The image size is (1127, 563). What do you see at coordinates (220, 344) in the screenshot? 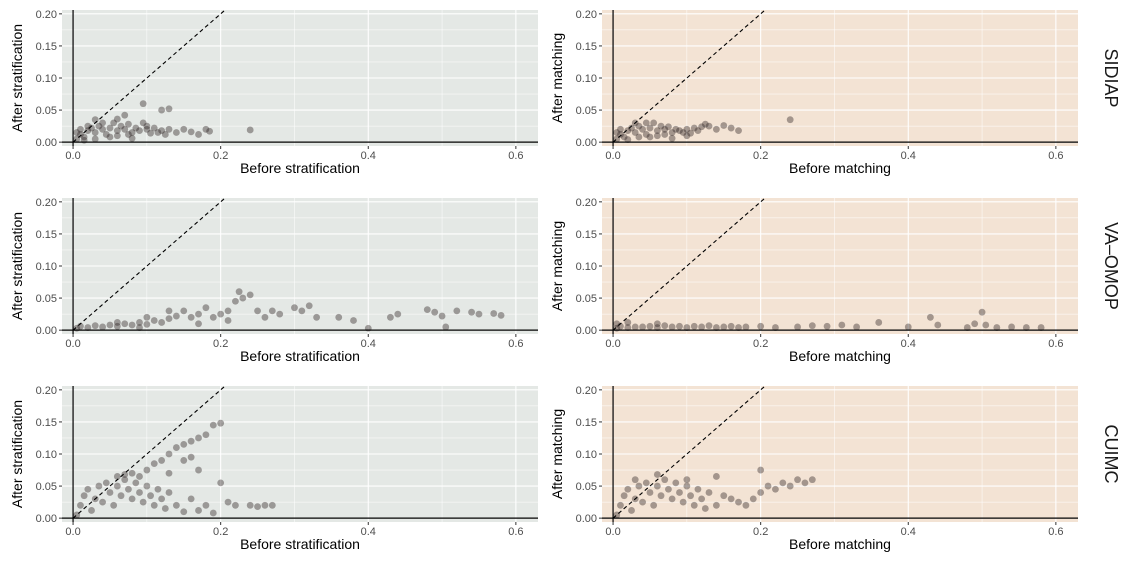
I see `x-tick-label: 0.2` at bounding box center [220, 344].